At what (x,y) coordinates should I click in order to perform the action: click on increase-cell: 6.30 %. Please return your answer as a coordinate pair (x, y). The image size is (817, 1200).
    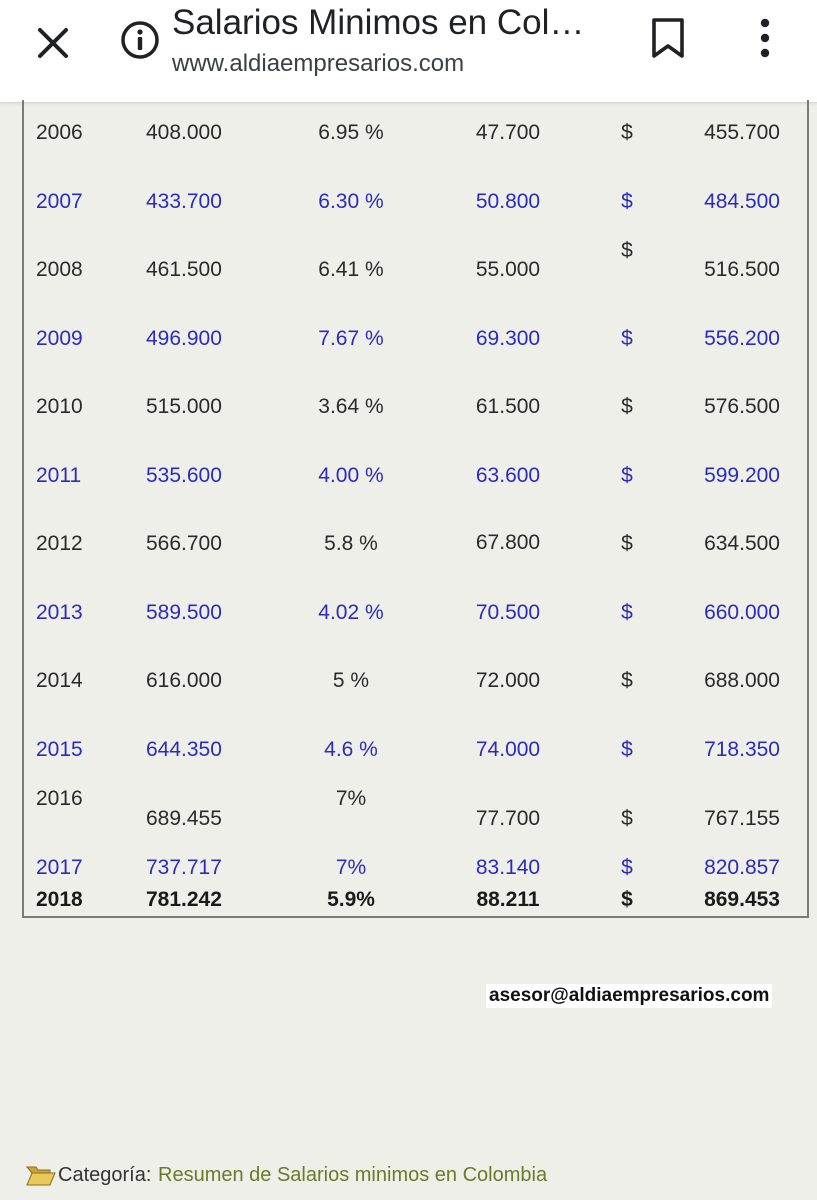
    Looking at the image, I should click on (351, 201).